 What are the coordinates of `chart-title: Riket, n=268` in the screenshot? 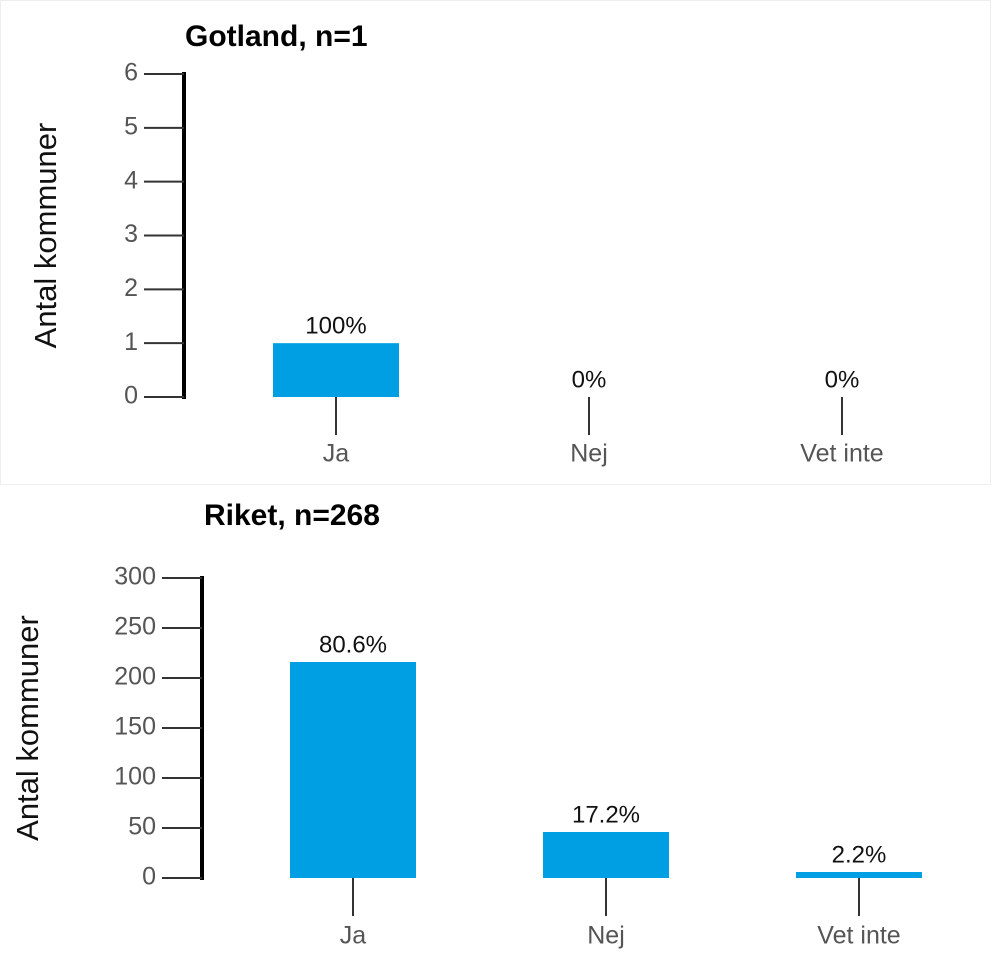 It's located at (292, 515).